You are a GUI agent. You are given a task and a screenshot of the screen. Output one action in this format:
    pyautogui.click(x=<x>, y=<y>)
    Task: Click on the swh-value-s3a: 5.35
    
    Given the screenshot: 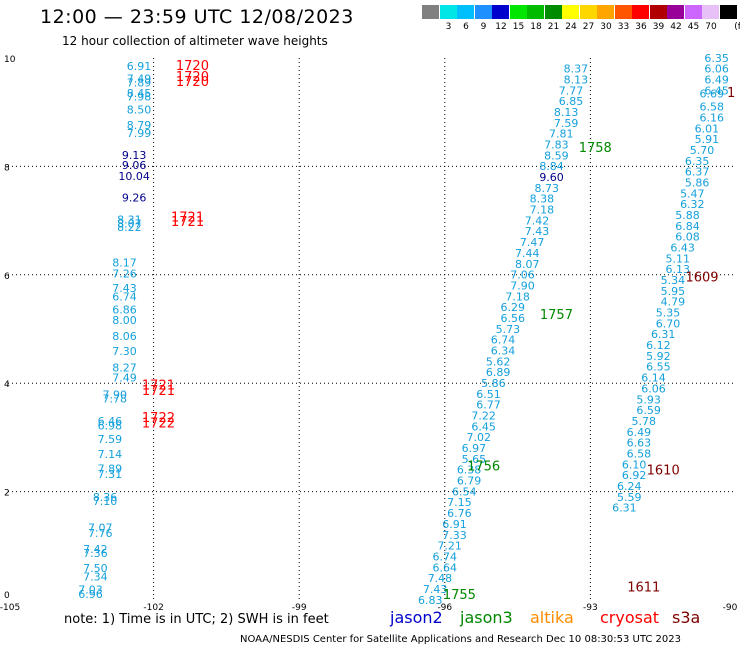 What is the action you would take?
    pyautogui.click(x=668, y=313)
    